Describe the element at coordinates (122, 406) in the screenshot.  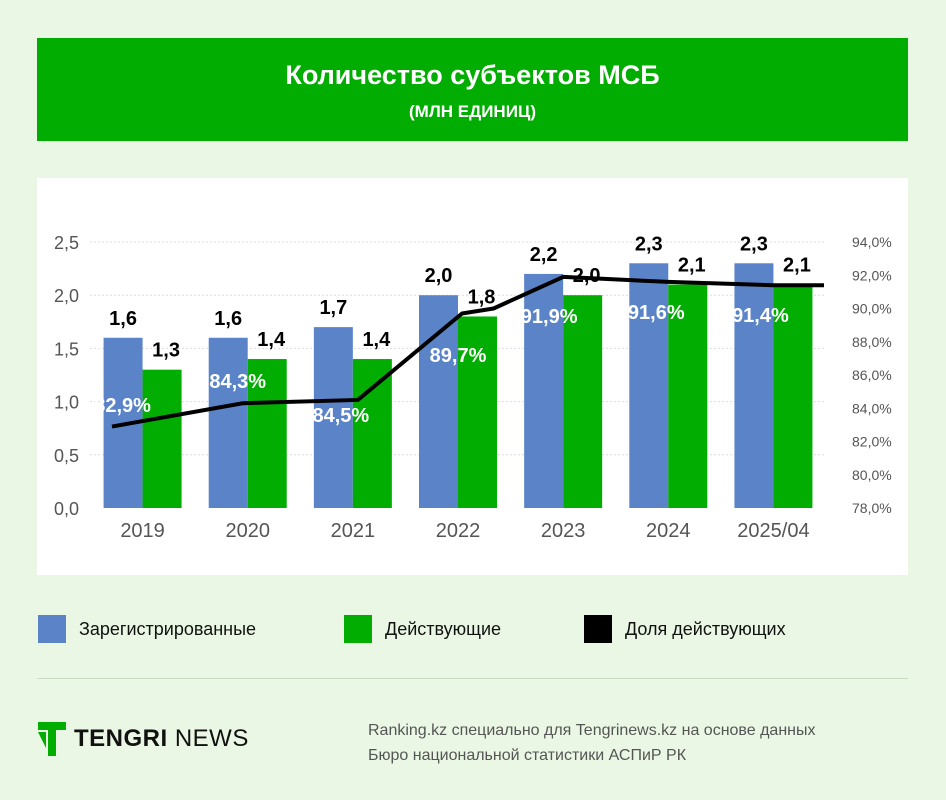
I see `share-data-label: 82,9%` at that location.